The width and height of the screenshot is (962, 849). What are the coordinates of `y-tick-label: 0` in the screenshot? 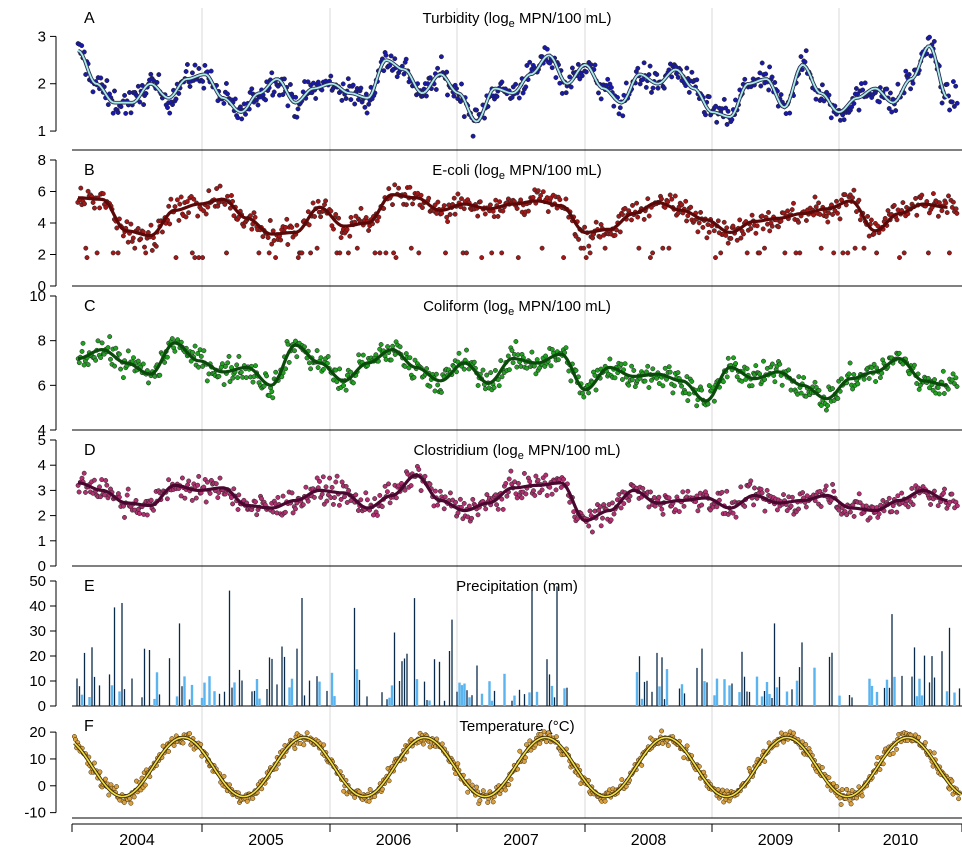 It's located at (42, 786).